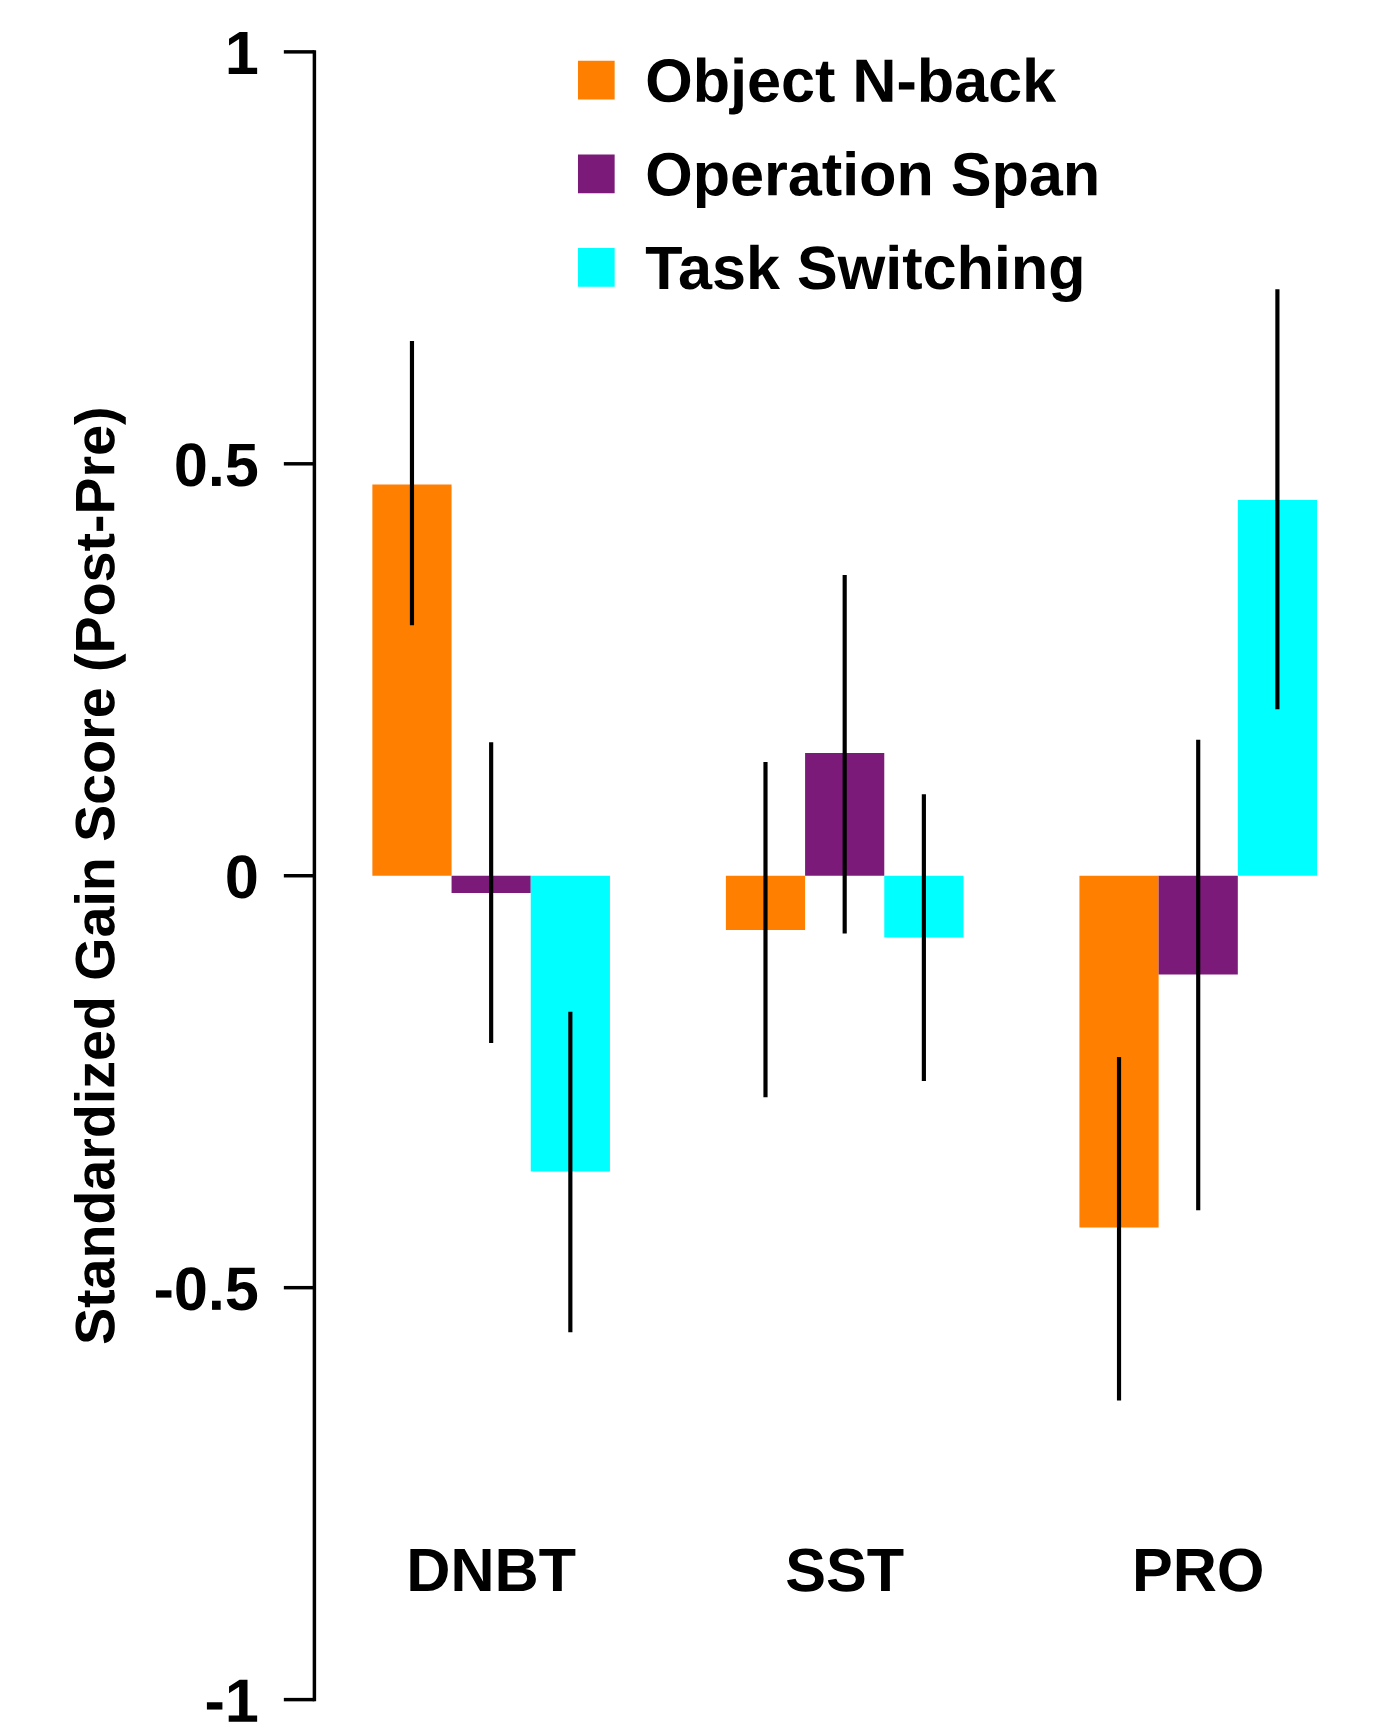 The width and height of the screenshot is (1385, 1729). I want to click on y-tick-label: 0.5, so click(217, 465).